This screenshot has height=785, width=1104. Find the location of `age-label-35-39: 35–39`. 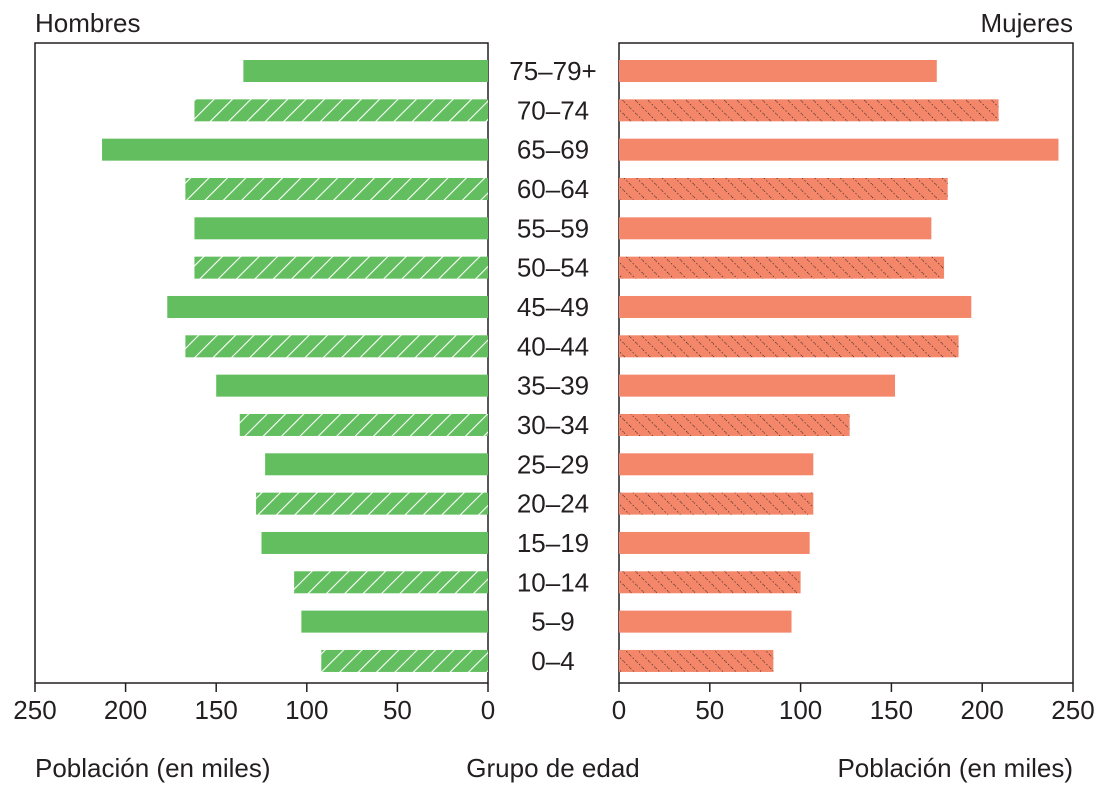

age-label-35-39: 35–39 is located at coordinates (553, 386).